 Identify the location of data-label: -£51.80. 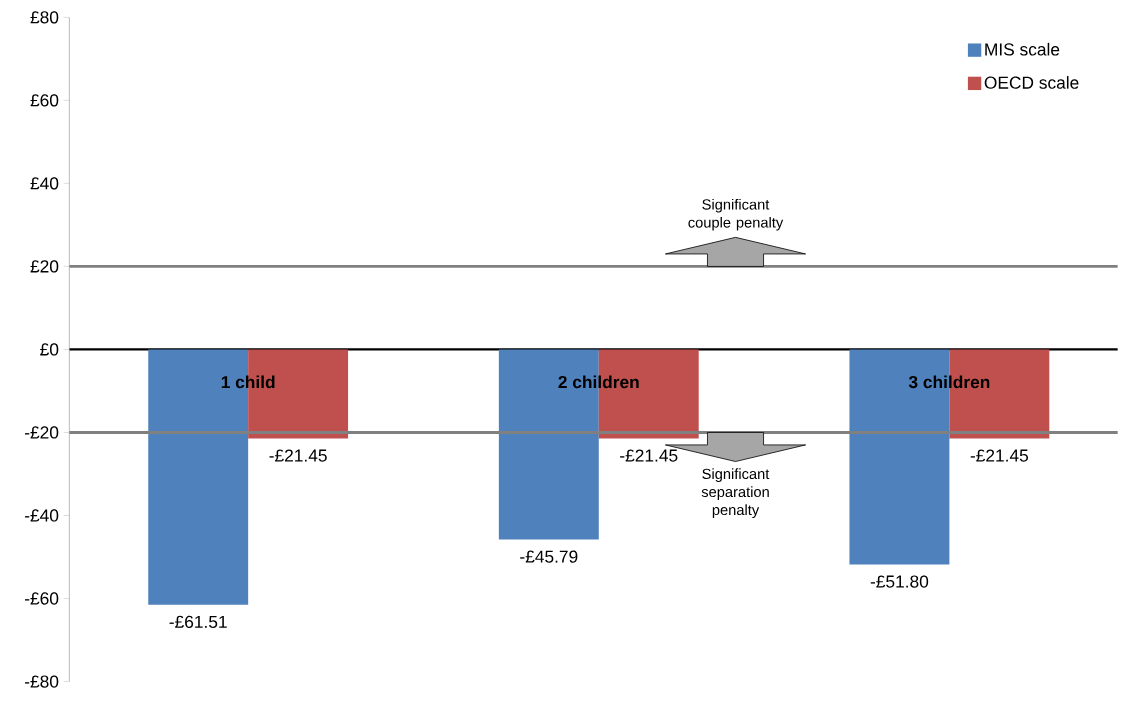
(899, 581).